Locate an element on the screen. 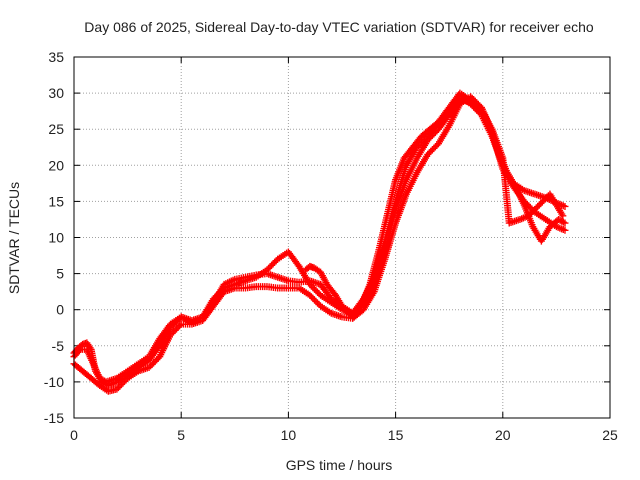 The width and height of the screenshot is (640, 480). y-tick-label: 25 is located at coordinates (56, 129).